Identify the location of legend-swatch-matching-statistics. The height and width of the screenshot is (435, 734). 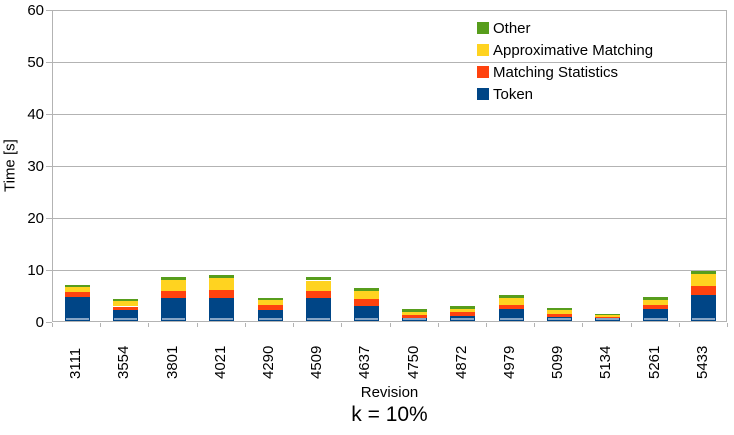
(483, 72).